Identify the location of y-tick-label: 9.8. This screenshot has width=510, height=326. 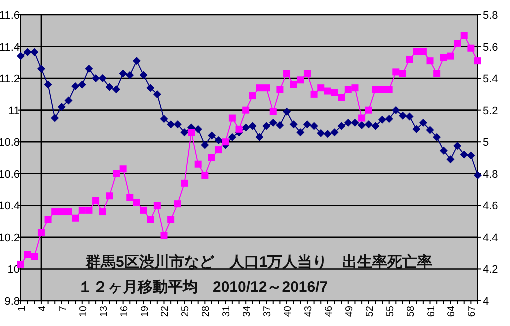
(12, 302).